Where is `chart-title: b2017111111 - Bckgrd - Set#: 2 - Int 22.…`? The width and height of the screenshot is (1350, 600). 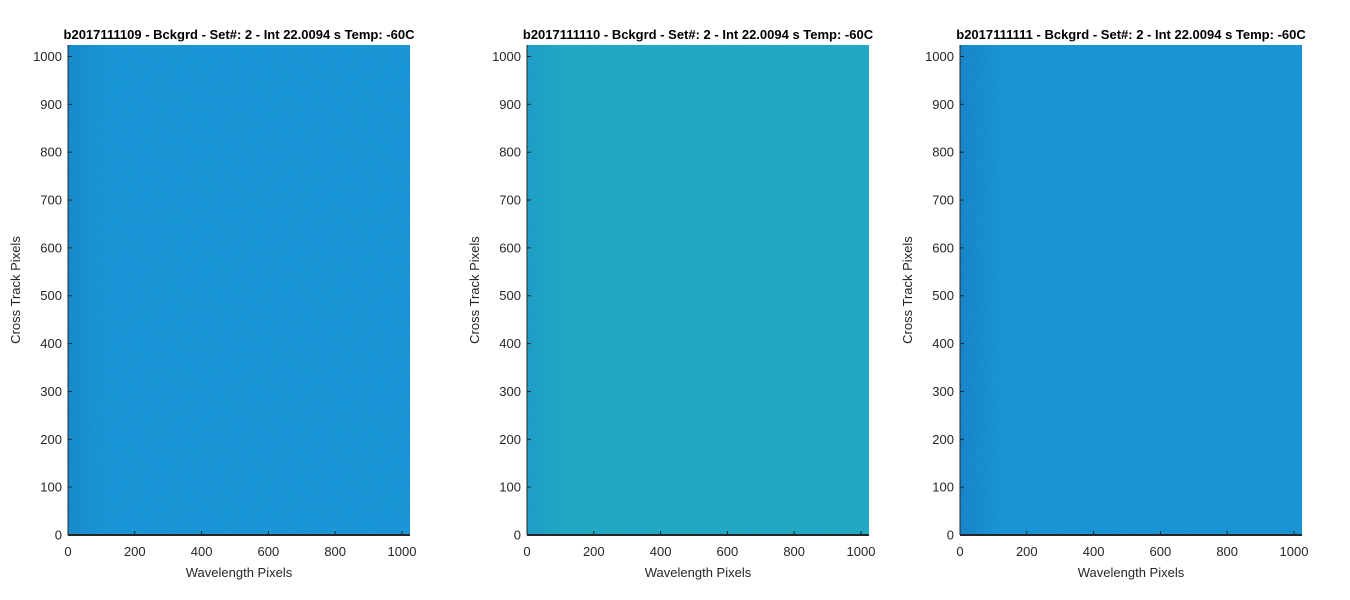 chart-title: b2017111111 - Bckgrd - Set#: 2 - Int 22.… is located at coordinates (1131, 34).